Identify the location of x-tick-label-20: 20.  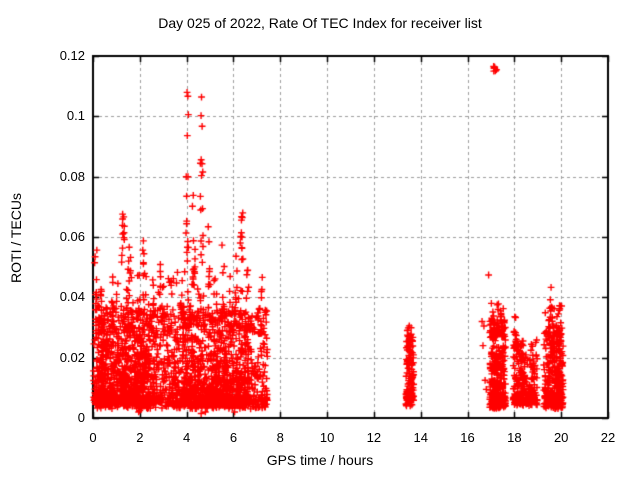
(561, 437).